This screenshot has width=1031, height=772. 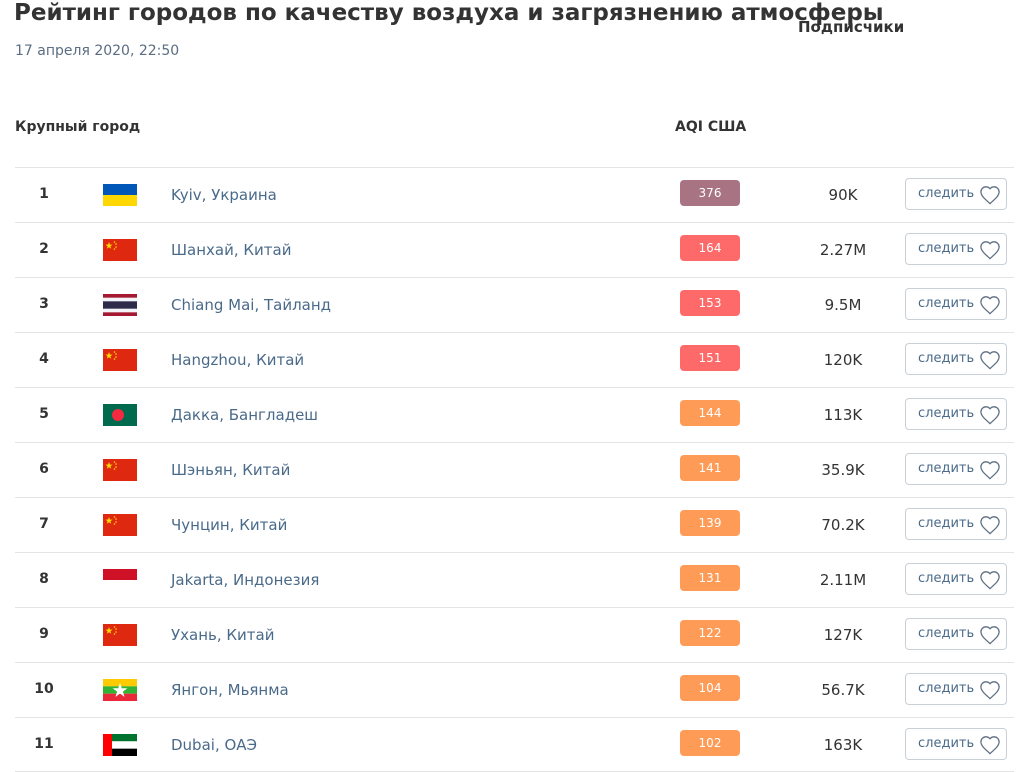 What do you see at coordinates (44, 304) in the screenshot?
I see `rank-number: 3` at bounding box center [44, 304].